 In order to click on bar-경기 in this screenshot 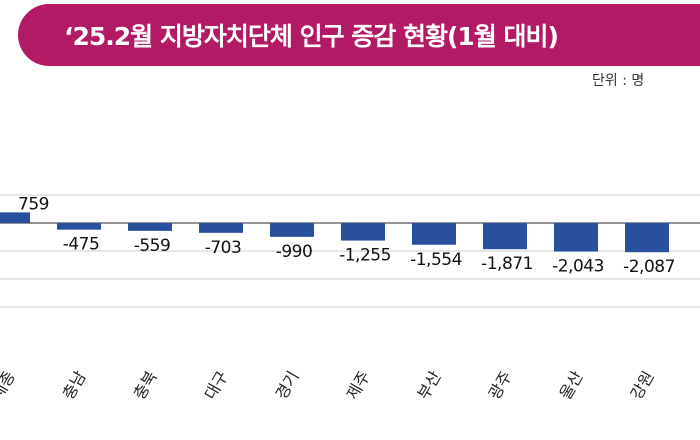, I will do `click(292, 230)`.